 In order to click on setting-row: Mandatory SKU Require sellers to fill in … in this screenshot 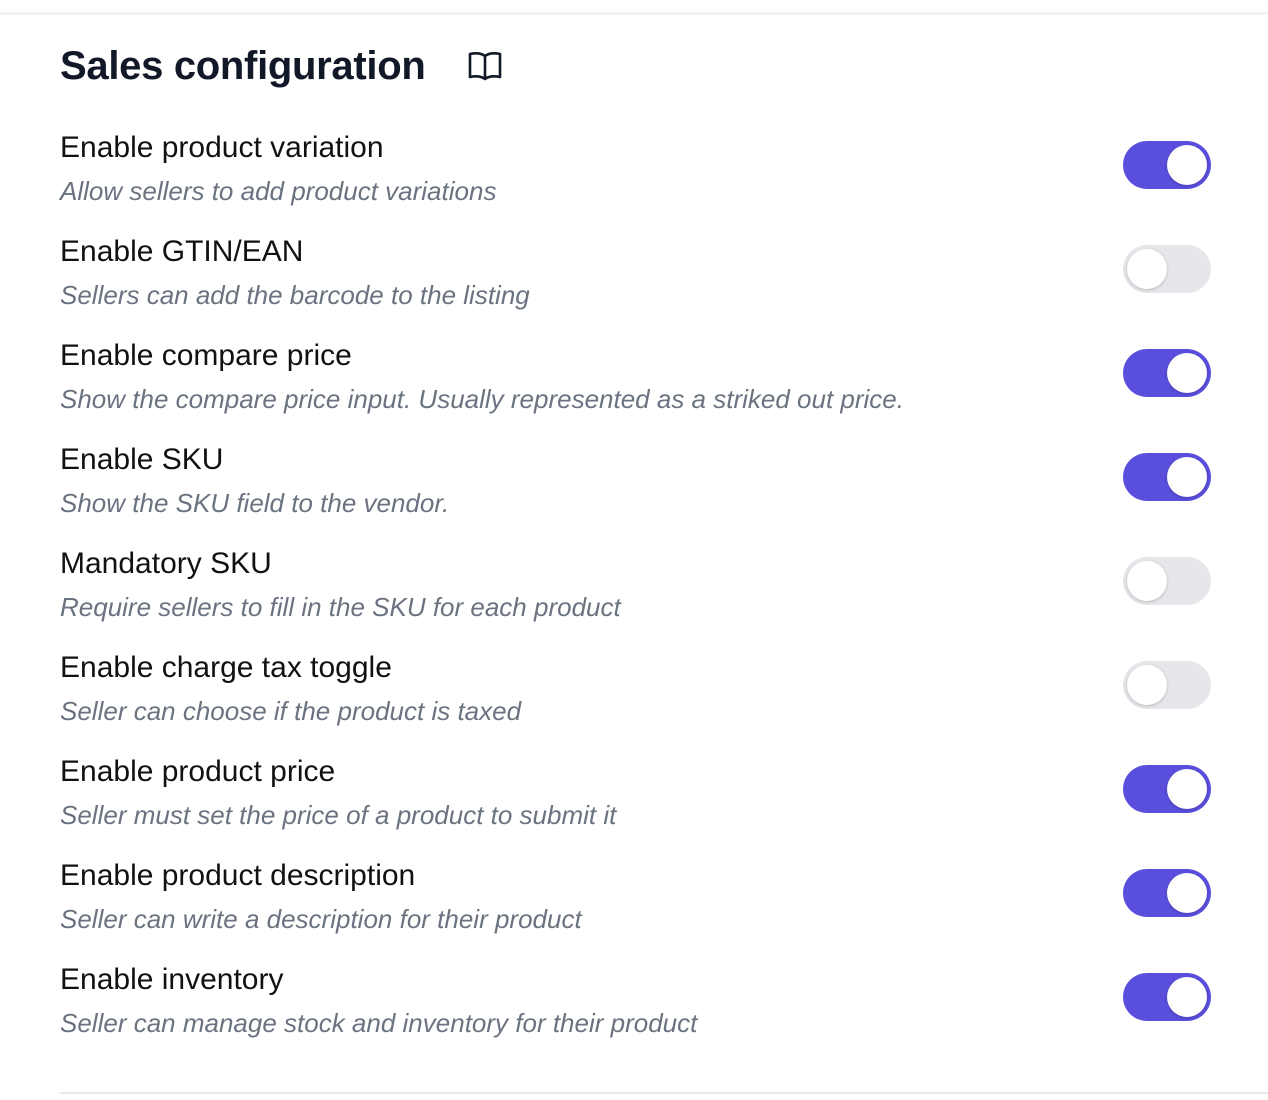, I will do `click(635, 599)`.